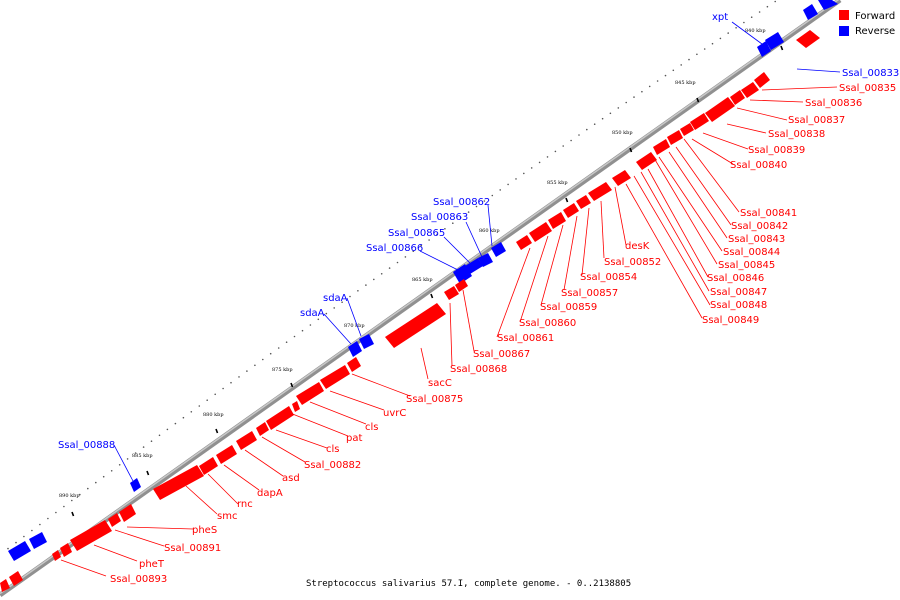 This screenshot has width=900, height=600. What do you see at coordinates (738, 305) in the screenshot?
I see `forward-gene-label: Ssal_00848` at bounding box center [738, 305].